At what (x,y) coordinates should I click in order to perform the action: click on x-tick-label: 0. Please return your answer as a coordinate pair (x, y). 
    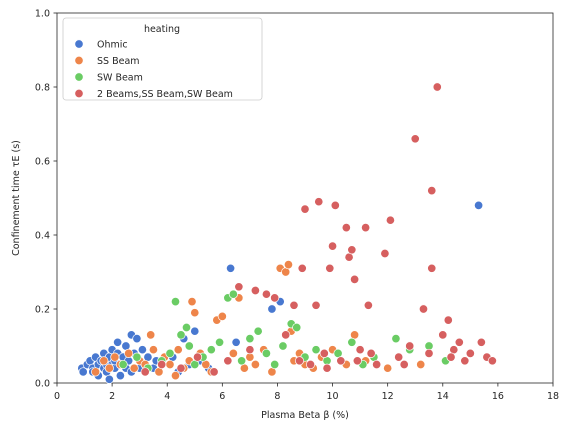
    Looking at the image, I should click on (57, 396).